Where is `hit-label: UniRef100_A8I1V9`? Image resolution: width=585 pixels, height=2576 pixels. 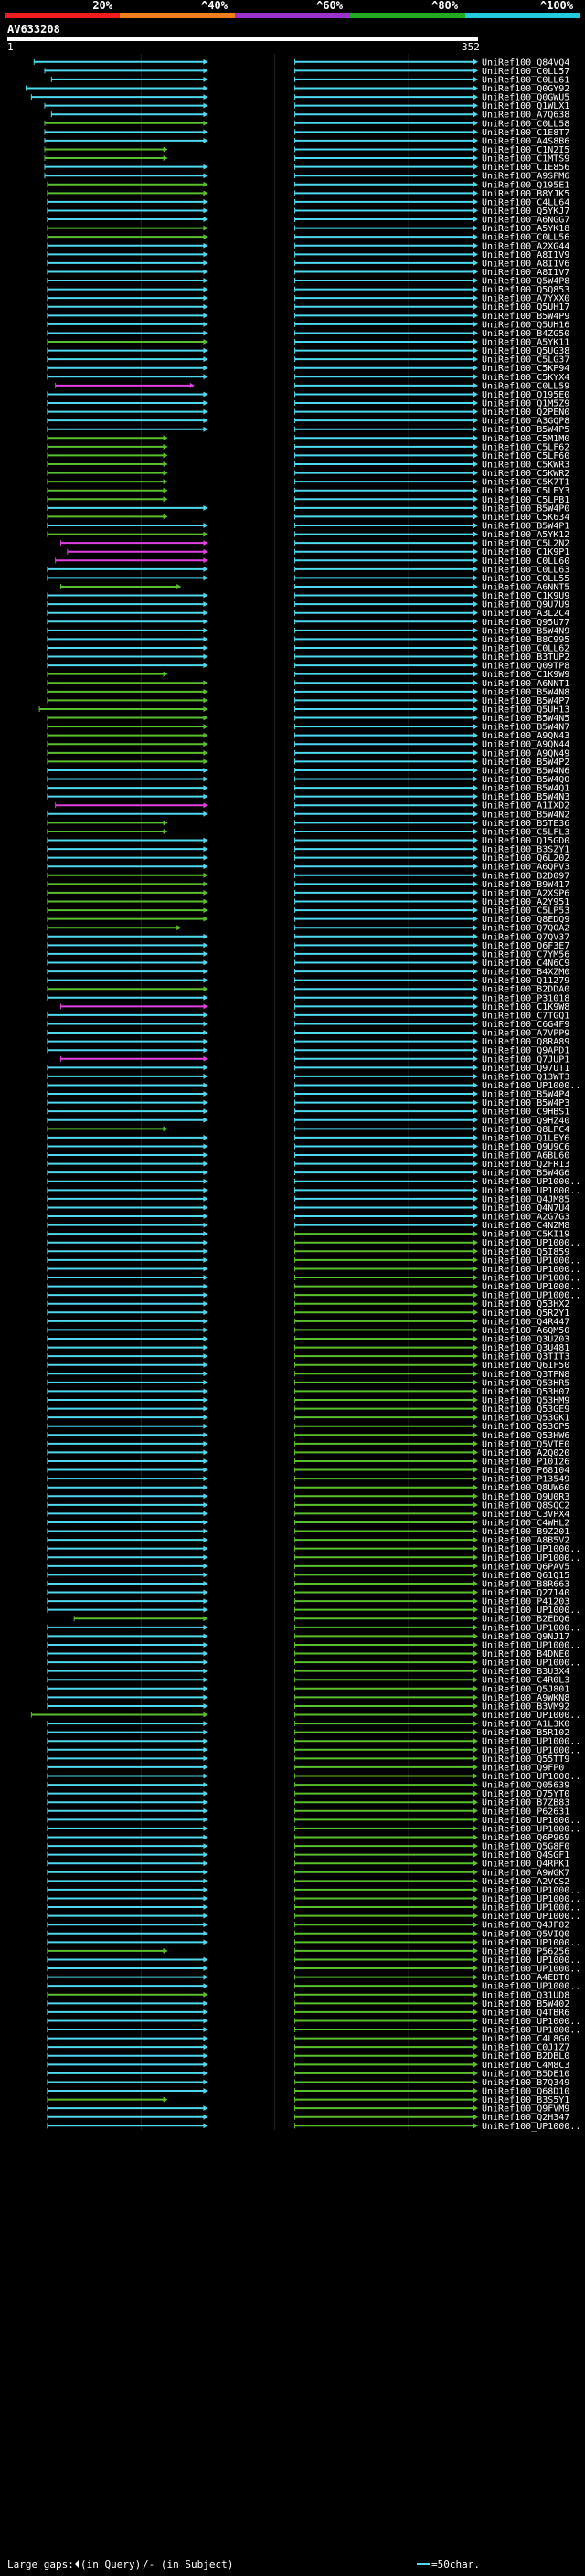
hit-label: UniRef100_A8I1V9 is located at coordinates (525, 255).